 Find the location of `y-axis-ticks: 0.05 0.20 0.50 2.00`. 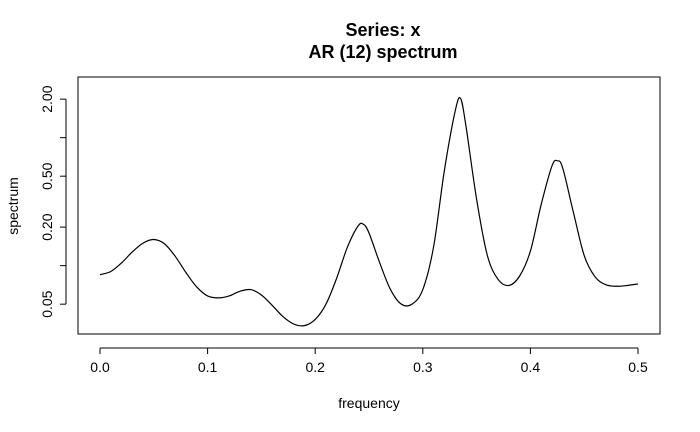

y-axis-ticks: 0.05 0.20 0.50 2.00 is located at coordinates (52, 201).